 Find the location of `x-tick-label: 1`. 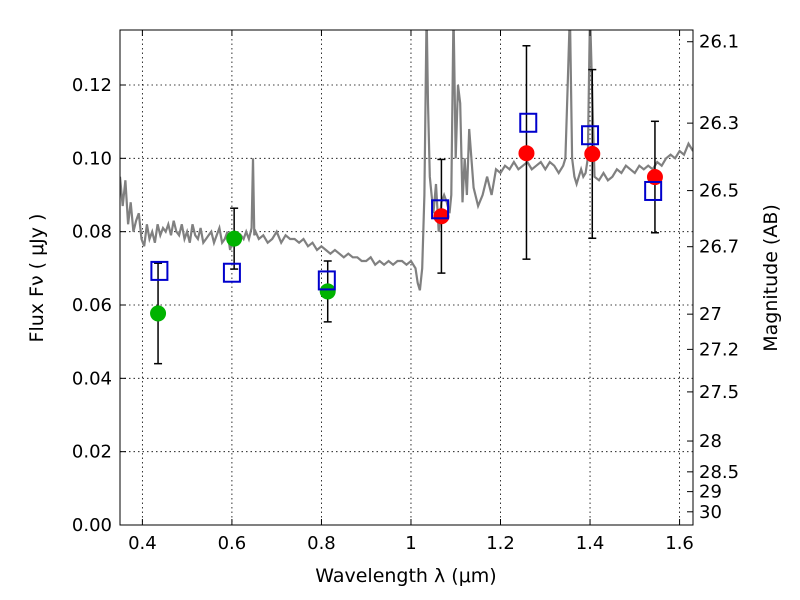

x-tick-label: 1 is located at coordinates (410, 543).